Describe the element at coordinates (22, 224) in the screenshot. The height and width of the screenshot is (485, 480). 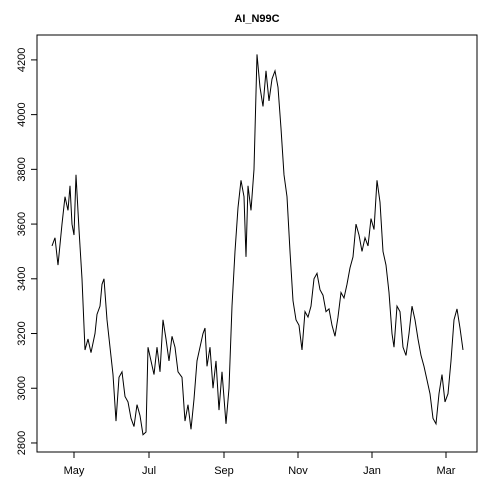
I see `y-tick-label: 3600` at that location.